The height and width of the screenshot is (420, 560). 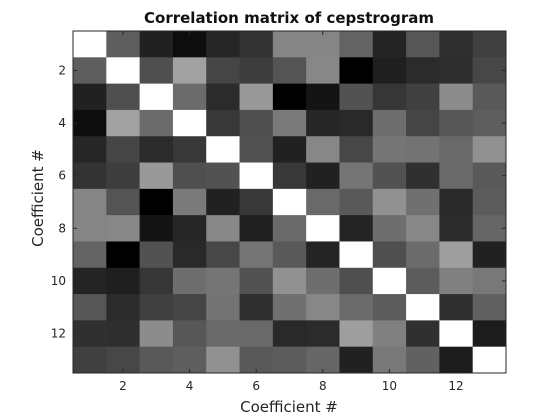 I want to click on heatmap-cell-r9-c11, so click(x=423, y=255).